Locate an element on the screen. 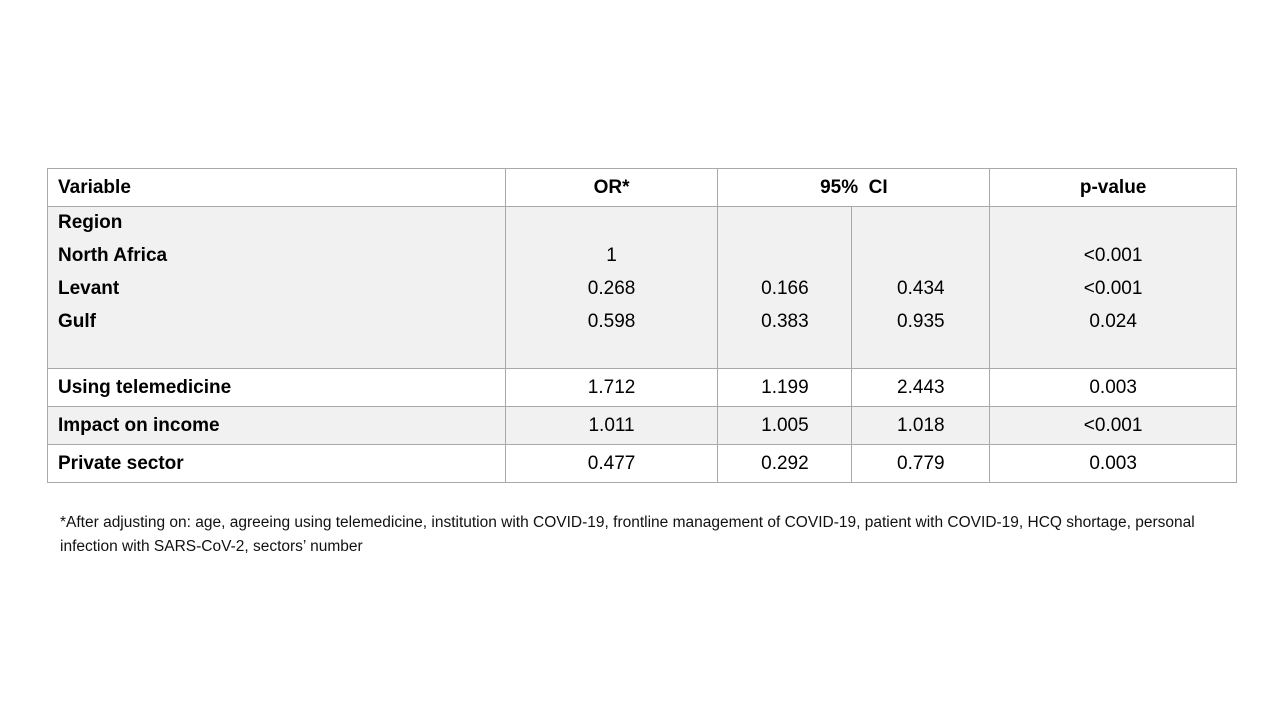  cell-ci-high: 0.935 is located at coordinates (921, 322).